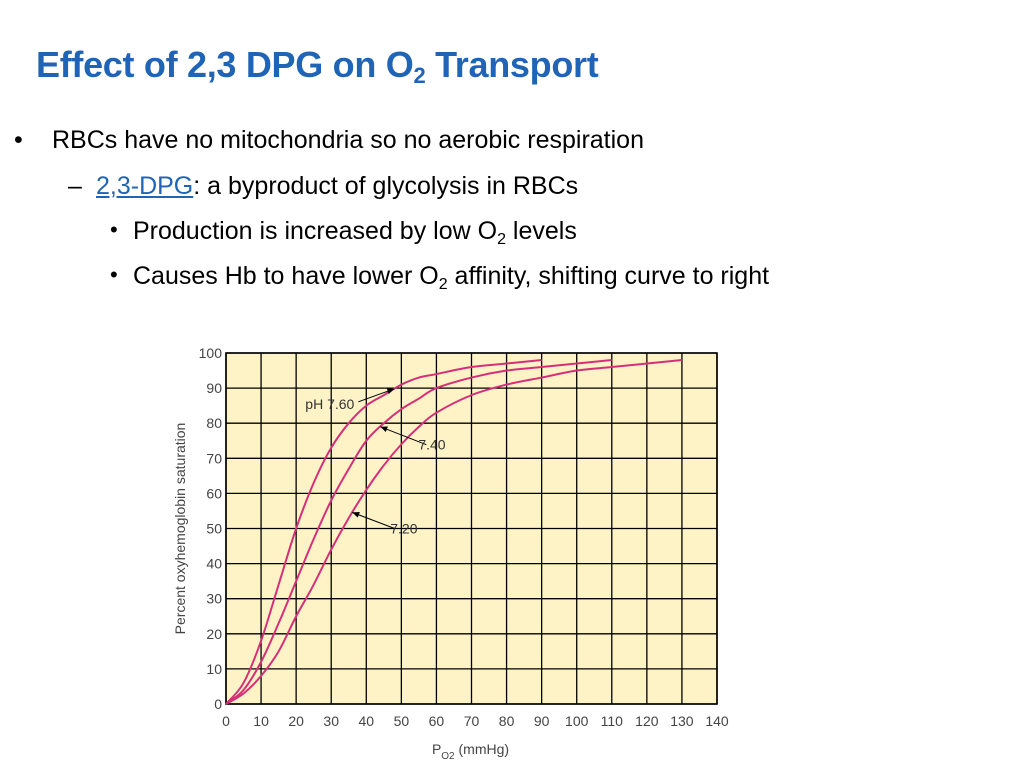 The width and height of the screenshot is (1024, 768). I want to click on annotation-label: 7.40, so click(431, 445).